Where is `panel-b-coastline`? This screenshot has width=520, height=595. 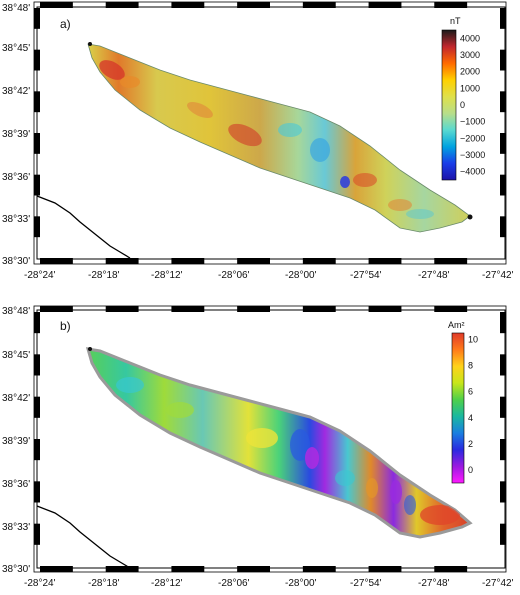 panel-b-coastline is located at coordinates (83, 537).